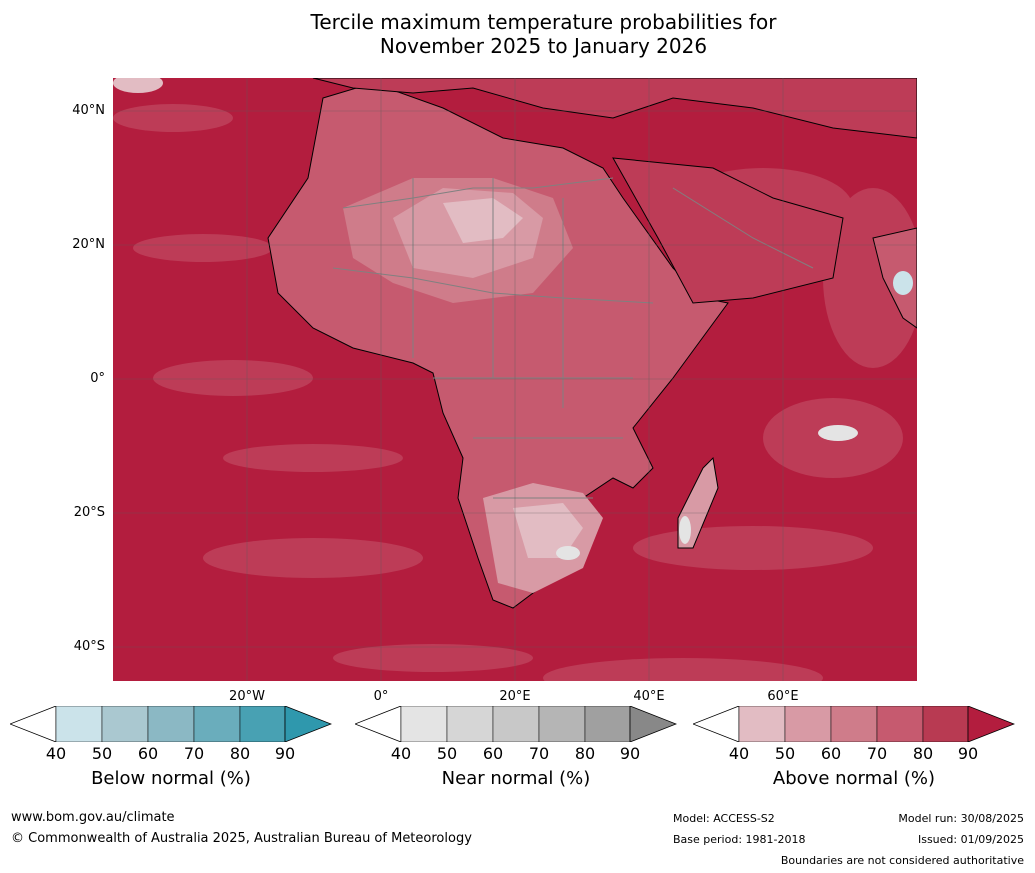 The image size is (1035, 873). What do you see at coordinates (138, 85) in the screenshot?
I see `near-normal-patch-iberia` at bounding box center [138, 85].